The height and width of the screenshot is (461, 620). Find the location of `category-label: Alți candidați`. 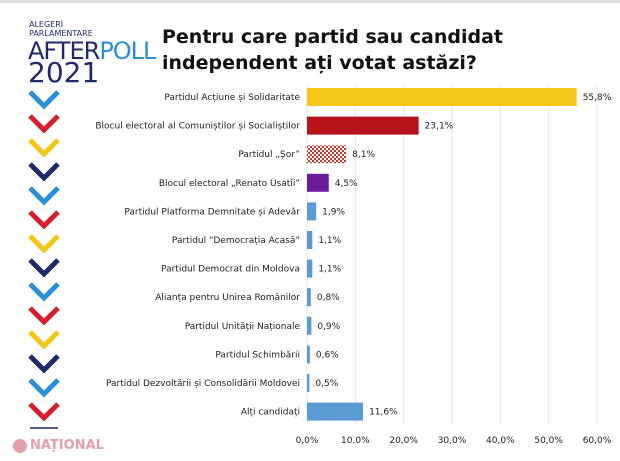

category-label: Alți candidați is located at coordinates (270, 413).